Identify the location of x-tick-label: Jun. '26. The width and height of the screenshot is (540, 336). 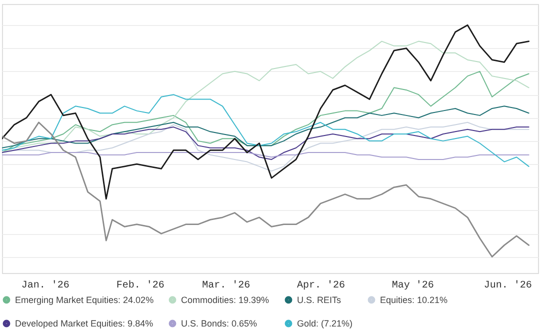
(508, 286).